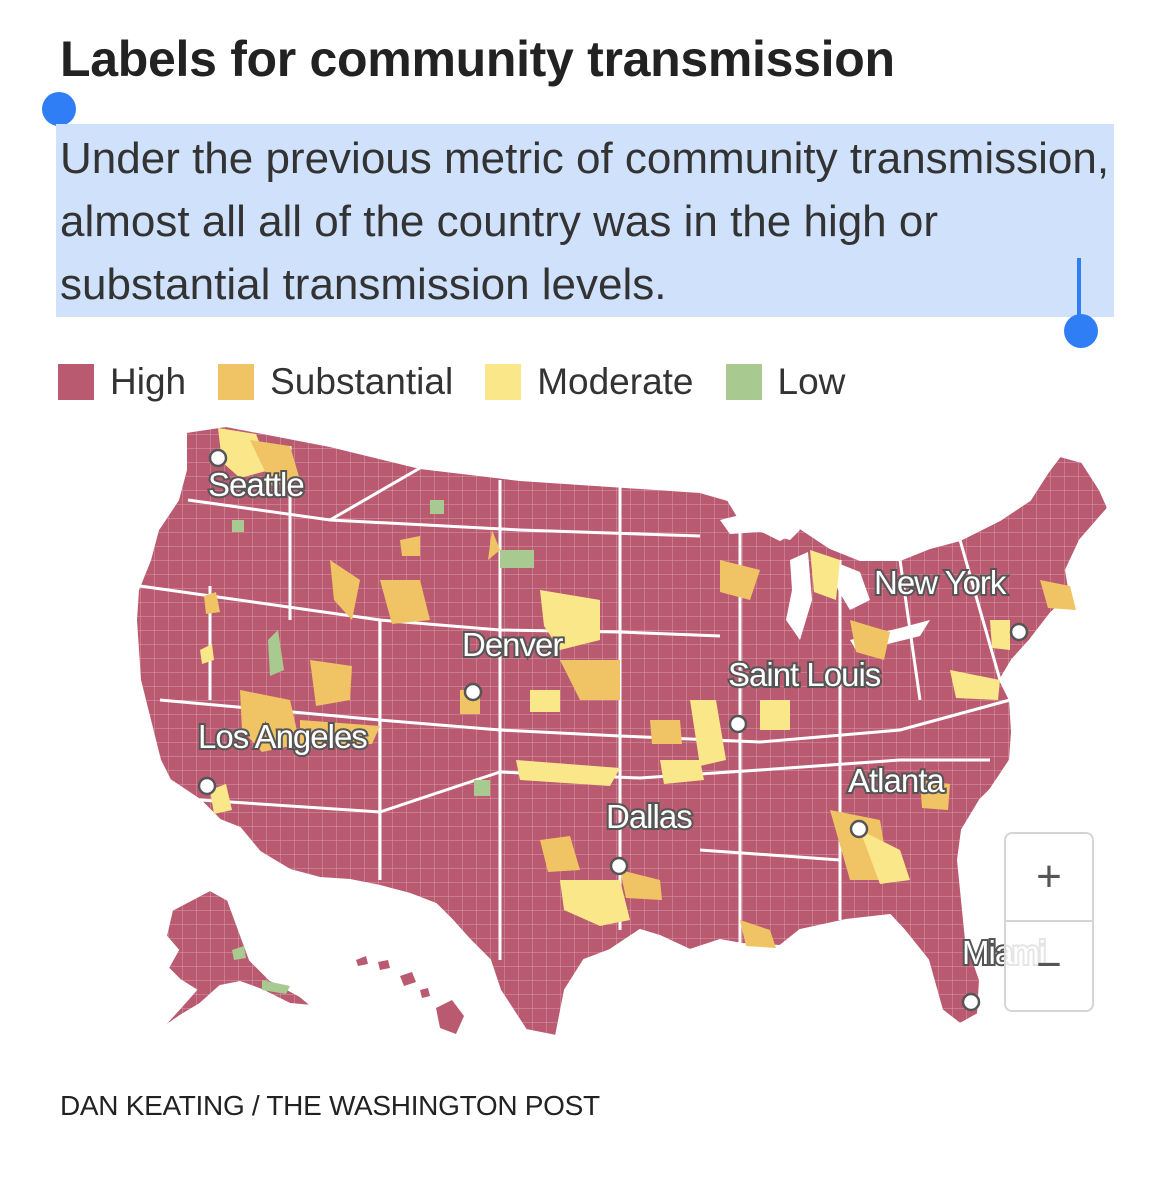 This screenshot has height=1182, width=1170. Describe the element at coordinates (1049, 964) in the screenshot. I see `zoom-out-button: −` at that location.